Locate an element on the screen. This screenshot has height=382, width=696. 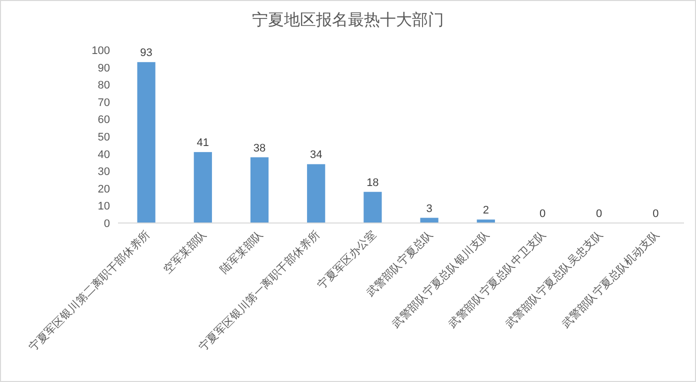
y-tick-label: 0 is located at coordinates (107, 224).